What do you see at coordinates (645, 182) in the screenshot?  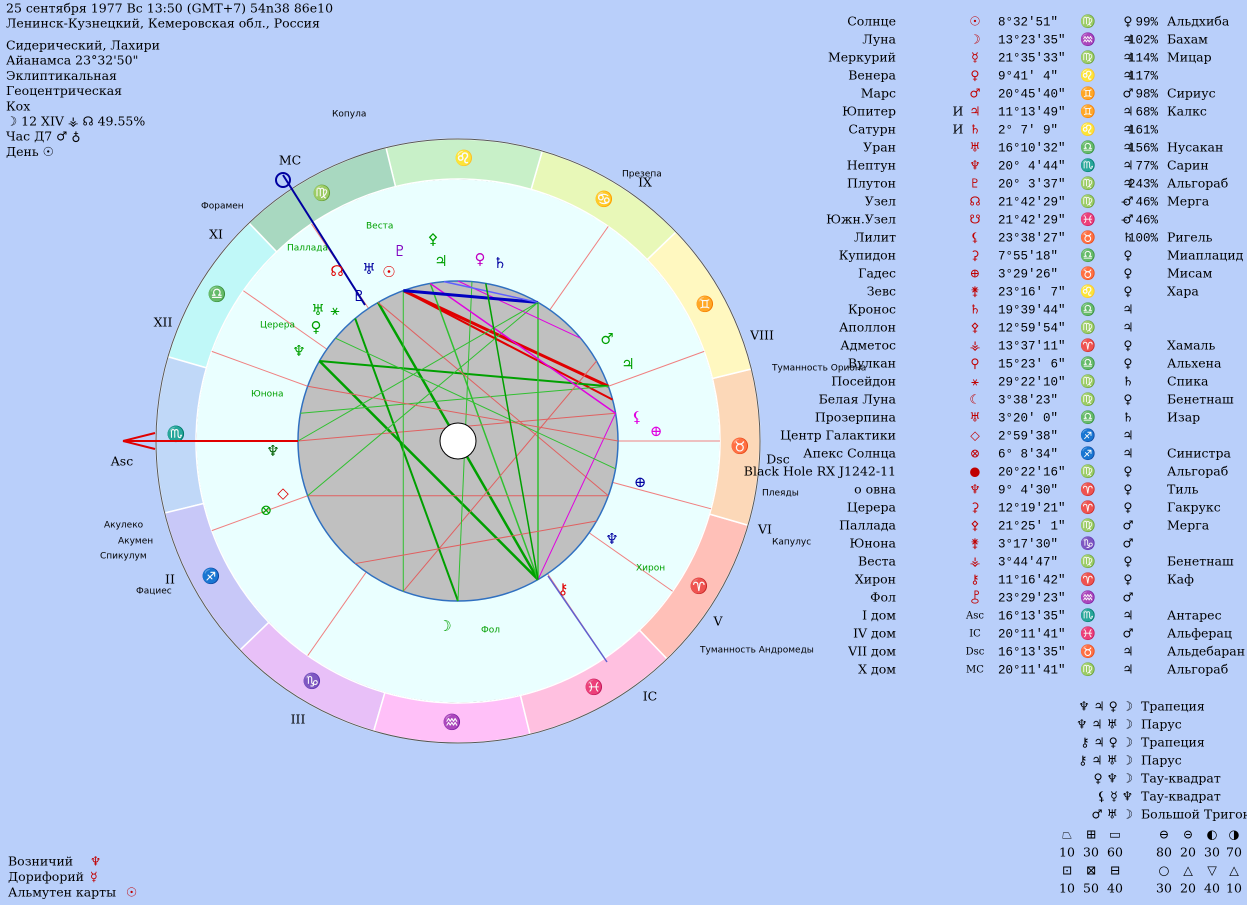 I see `house-label: IX` at bounding box center [645, 182].